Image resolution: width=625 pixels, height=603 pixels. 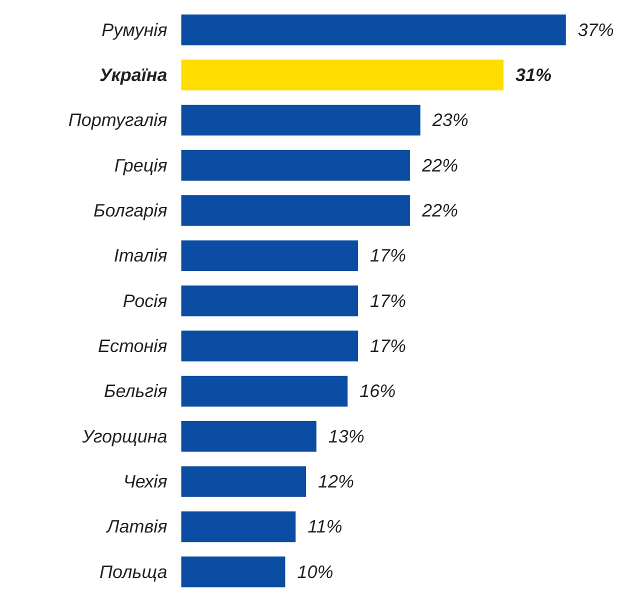 I want to click on y-tick-label: Румунія, so click(x=135, y=30).